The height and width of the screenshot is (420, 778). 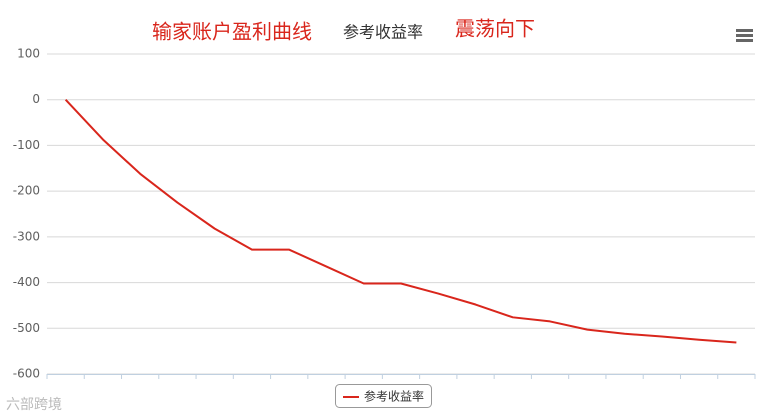 I want to click on y-tick-label: -500, so click(x=26, y=328).